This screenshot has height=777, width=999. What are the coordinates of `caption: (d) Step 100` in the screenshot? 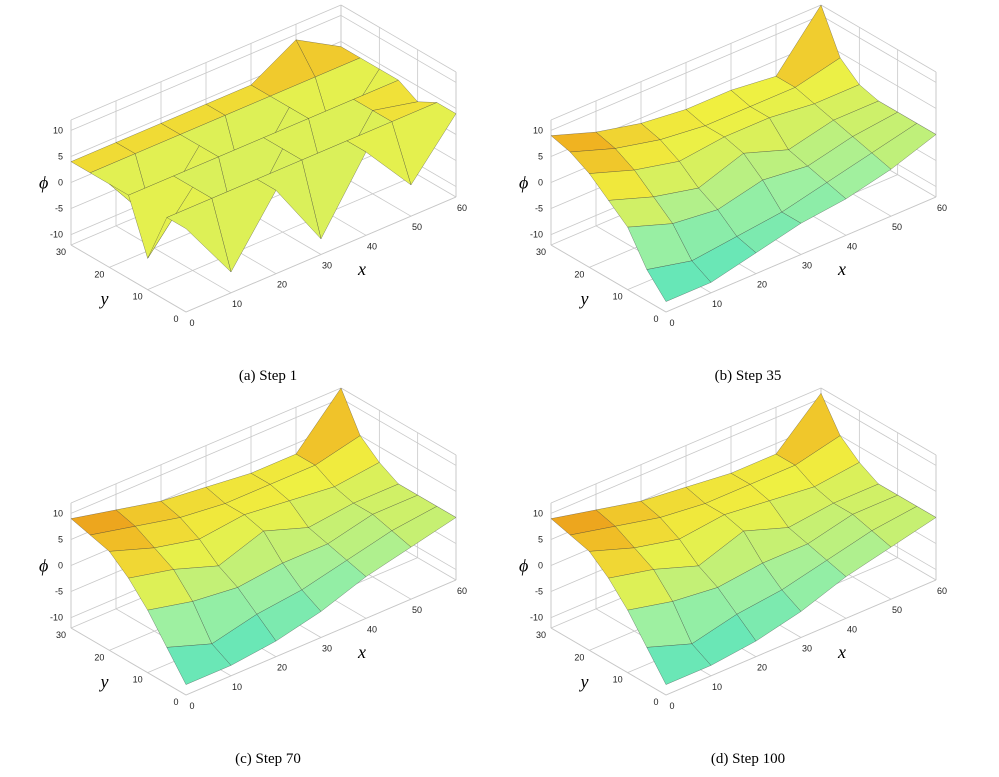 It's located at (748, 759).